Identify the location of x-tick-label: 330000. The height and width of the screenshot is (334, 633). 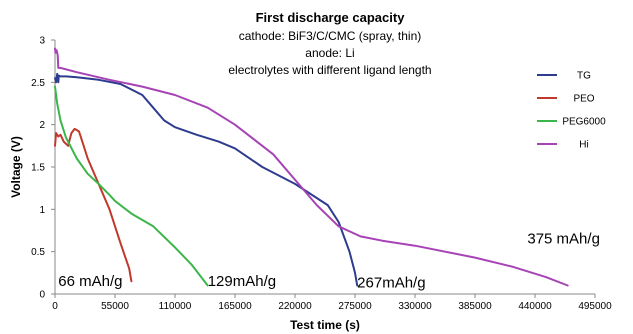
(415, 306).